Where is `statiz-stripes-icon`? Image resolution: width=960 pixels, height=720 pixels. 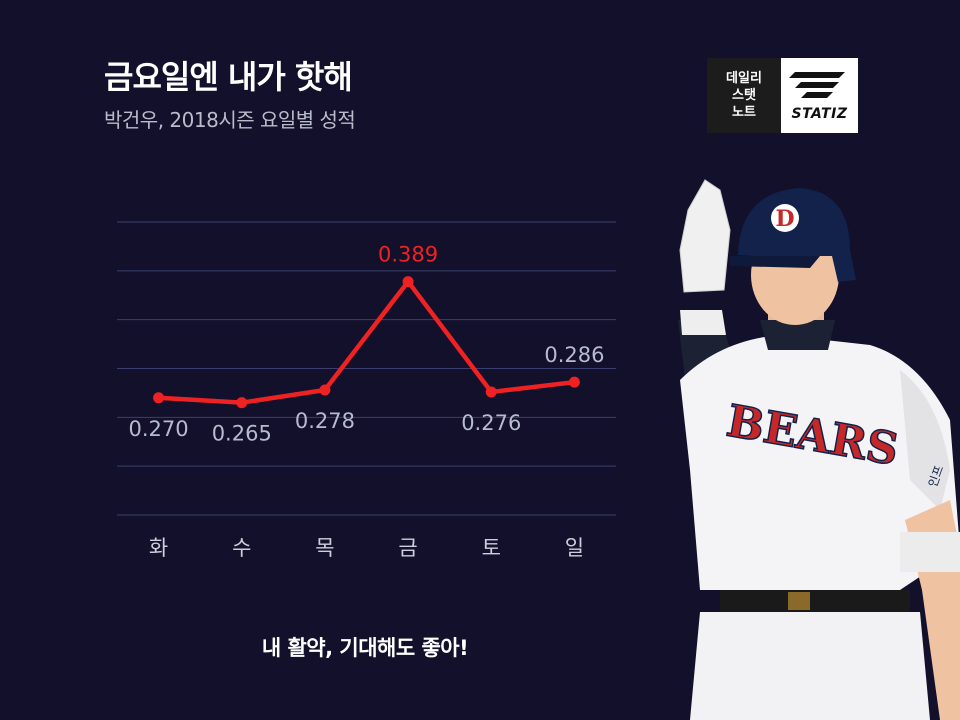 statiz-stripes-icon is located at coordinates (817, 85).